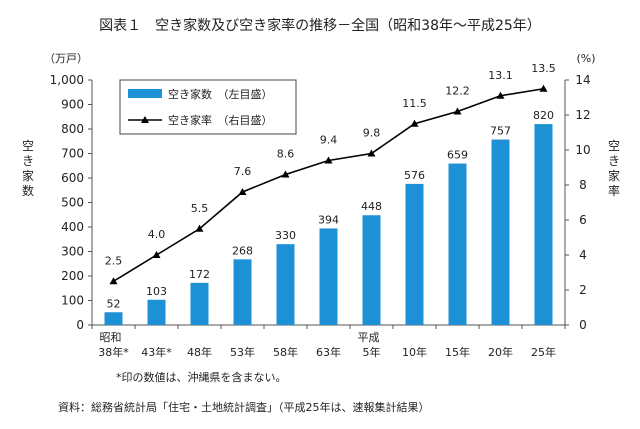 This screenshot has height=429, width=640. I want to click on right-tick-label: 14, so click(582, 80).